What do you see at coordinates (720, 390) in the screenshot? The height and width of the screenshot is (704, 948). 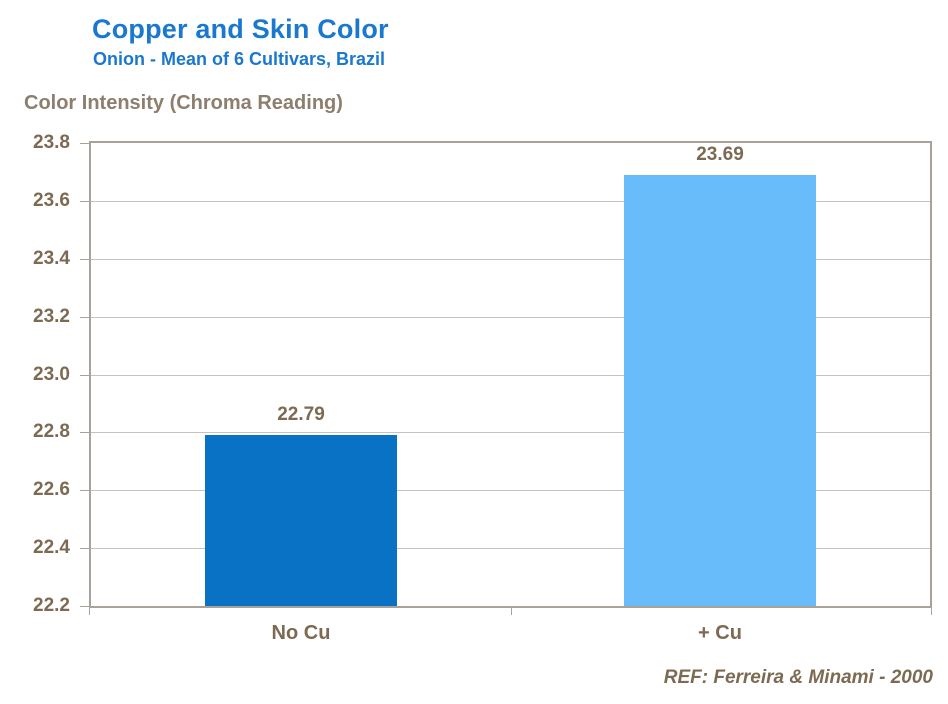 I see `bar-cu` at bounding box center [720, 390].